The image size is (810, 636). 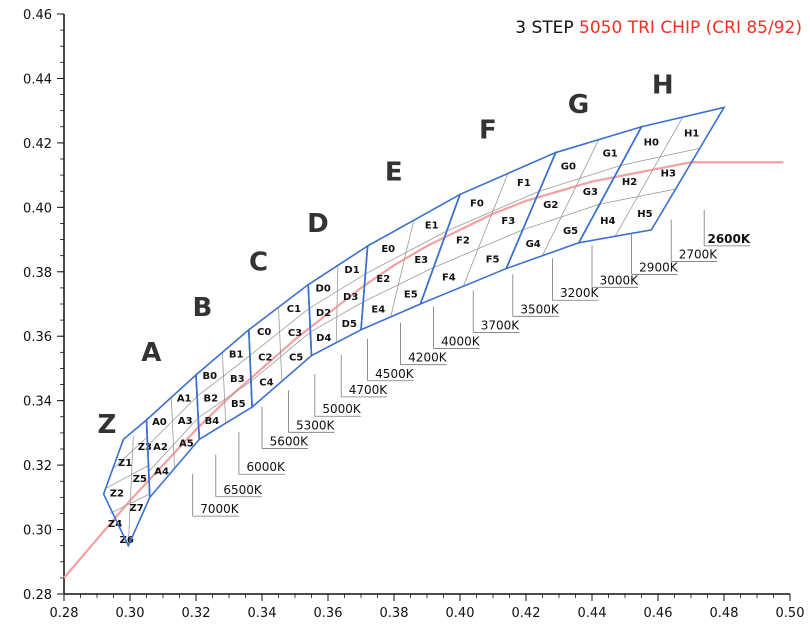 What do you see at coordinates (318, 224) in the screenshot?
I see `group-letter: D` at bounding box center [318, 224].